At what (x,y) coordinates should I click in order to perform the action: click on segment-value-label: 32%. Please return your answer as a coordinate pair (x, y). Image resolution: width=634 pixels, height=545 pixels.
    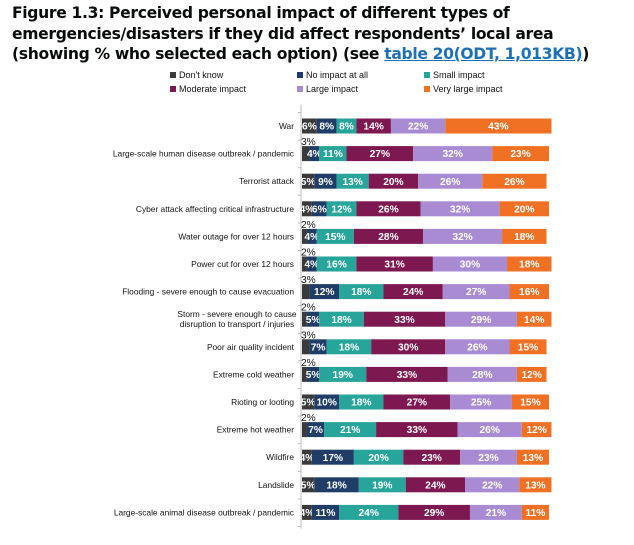
    Looking at the image, I should click on (460, 209).